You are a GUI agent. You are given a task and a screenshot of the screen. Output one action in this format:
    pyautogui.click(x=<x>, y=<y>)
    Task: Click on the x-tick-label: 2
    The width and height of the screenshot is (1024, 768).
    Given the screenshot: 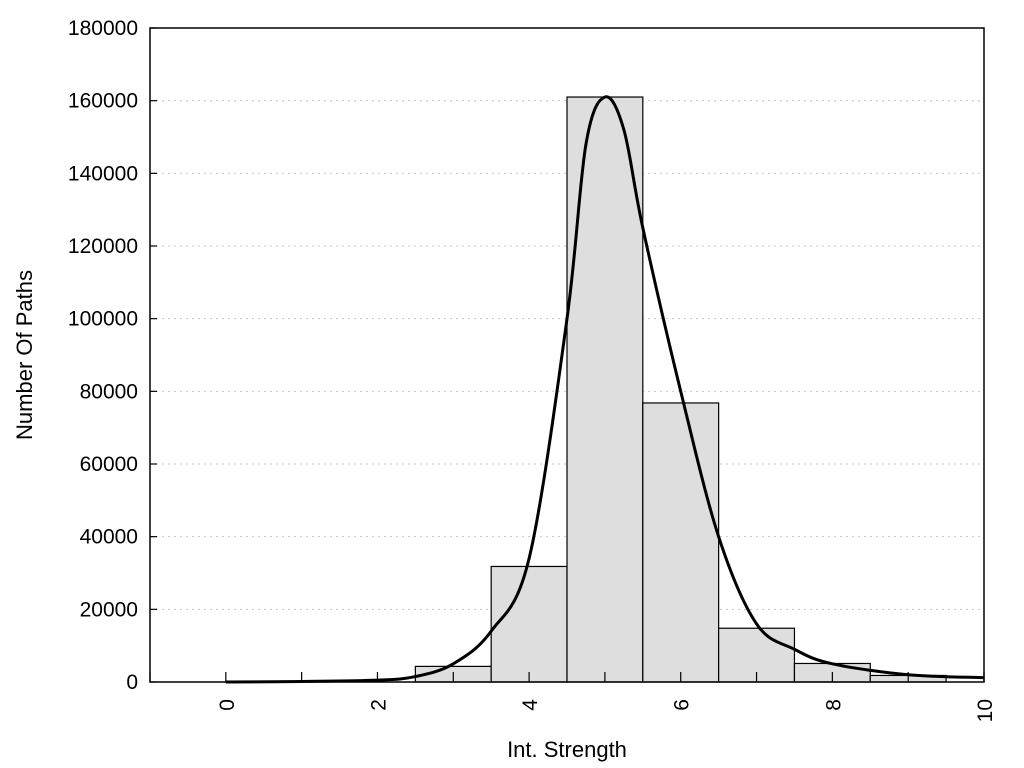 What is the action you would take?
    pyautogui.click(x=378, y=705)
    